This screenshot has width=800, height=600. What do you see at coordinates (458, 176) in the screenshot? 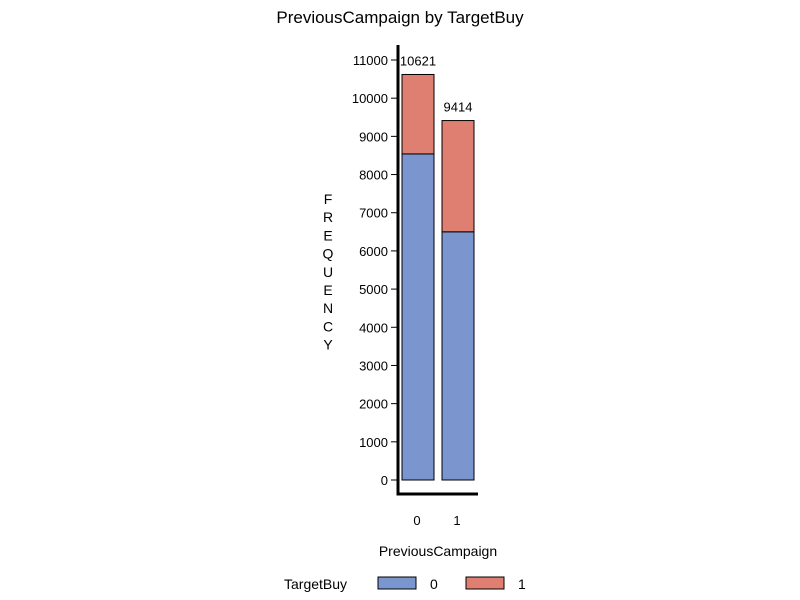
I see `bar-segment-cat1-series1` at bounding box center [458, 176].